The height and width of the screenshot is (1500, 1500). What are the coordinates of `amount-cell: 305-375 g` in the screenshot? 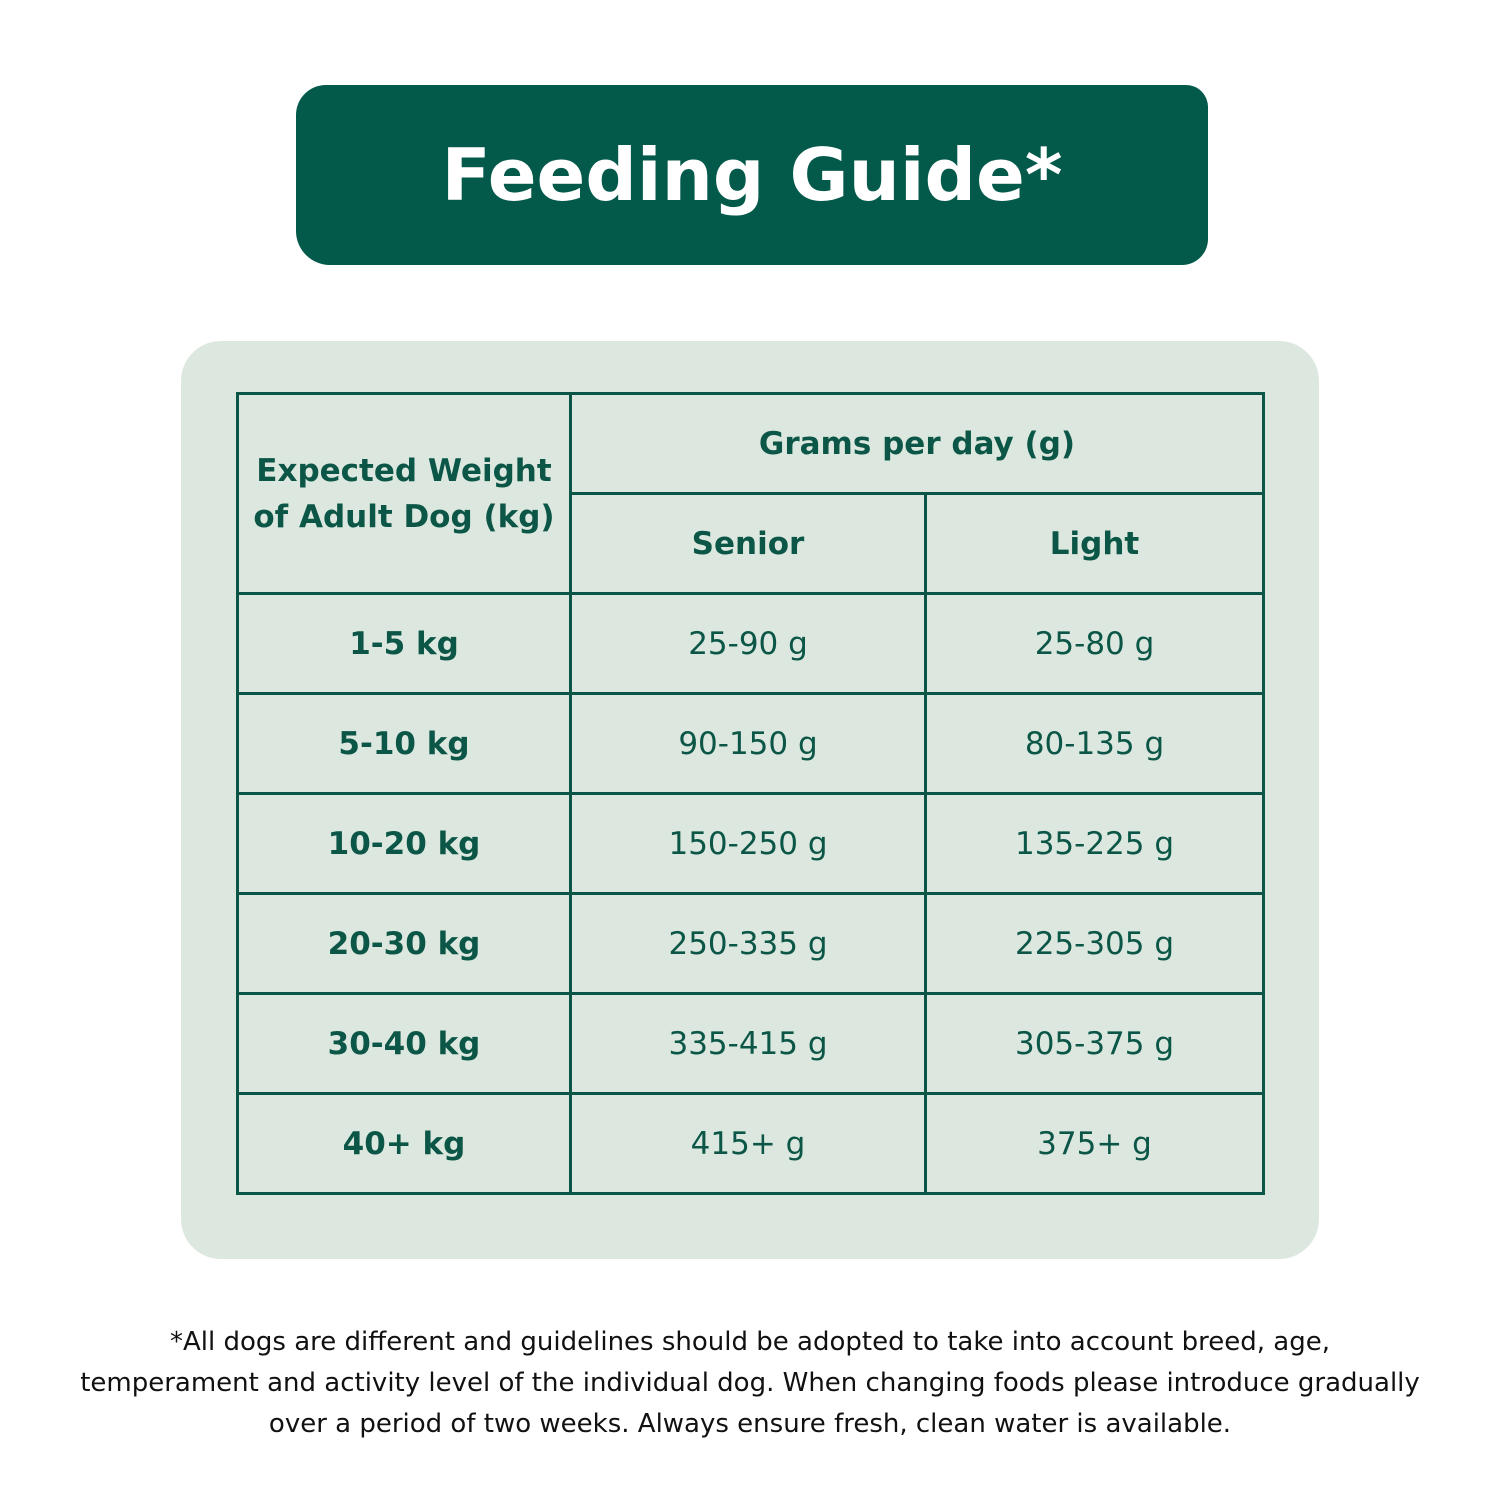 It's located at (1094, 1043).